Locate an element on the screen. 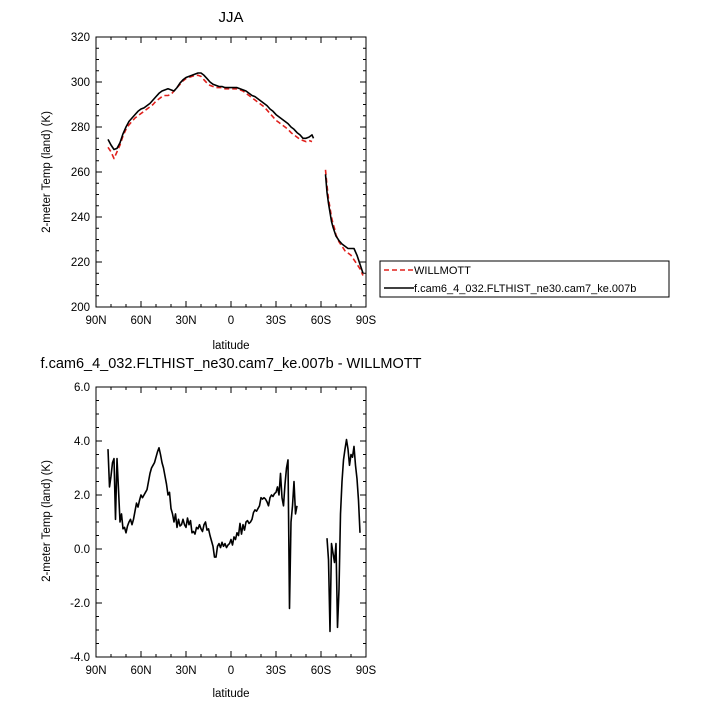 The height and width of the screenshot is (708, 707). top-x-tick-label: 90S is located at coordinates (366, 321).